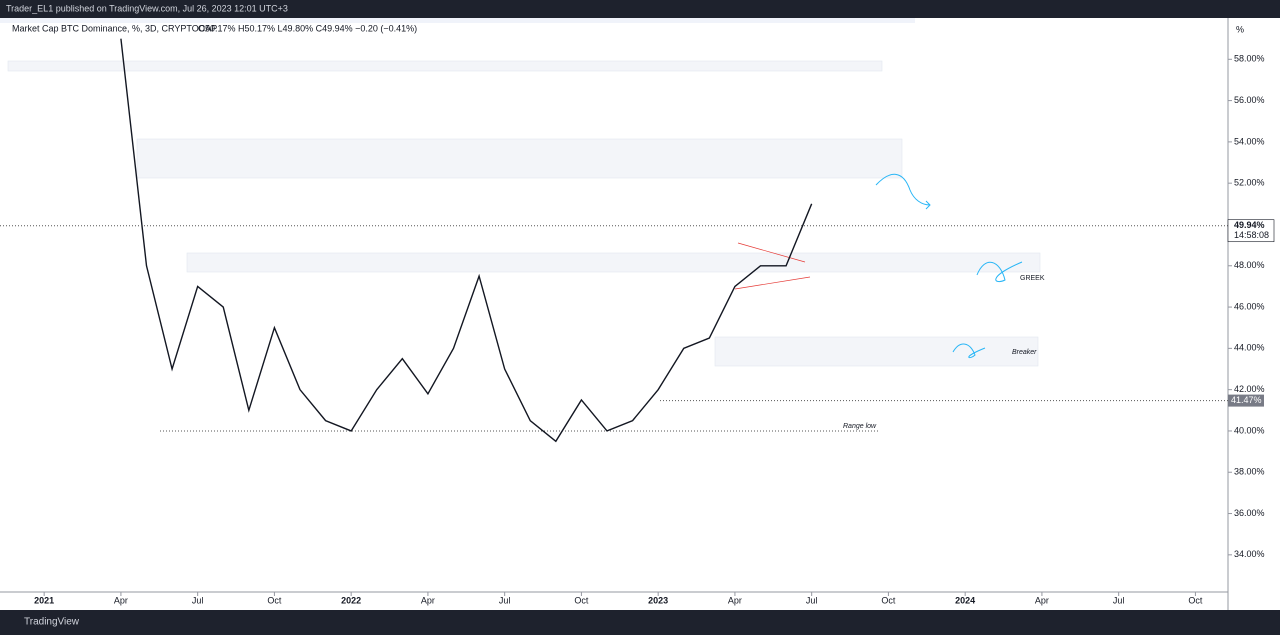  Describe the element at coordinates (44, 600) in the screenshot. I see `x-tick-label: 2021` at that location.